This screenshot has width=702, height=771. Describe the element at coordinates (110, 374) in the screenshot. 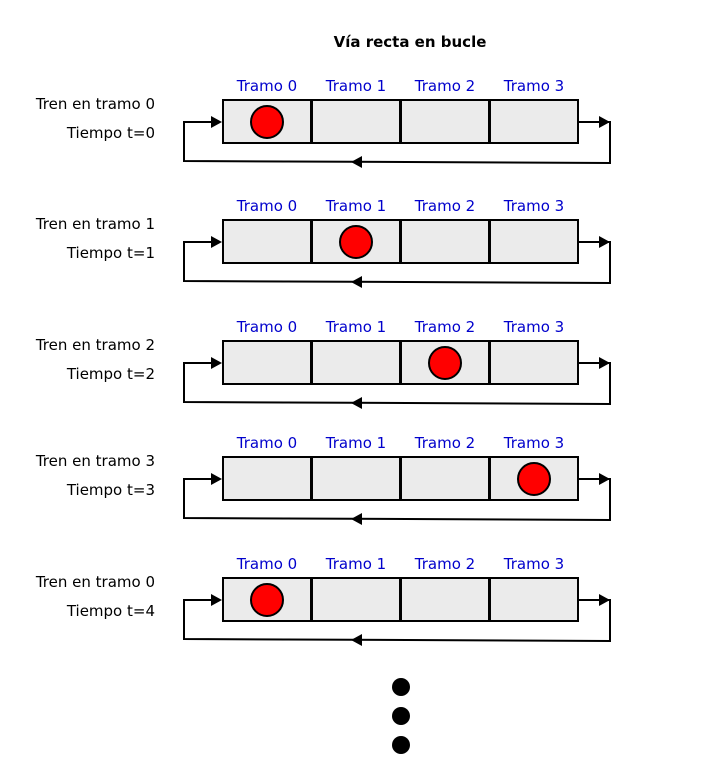

I see `time-label: Tiempo t=2` at that location.